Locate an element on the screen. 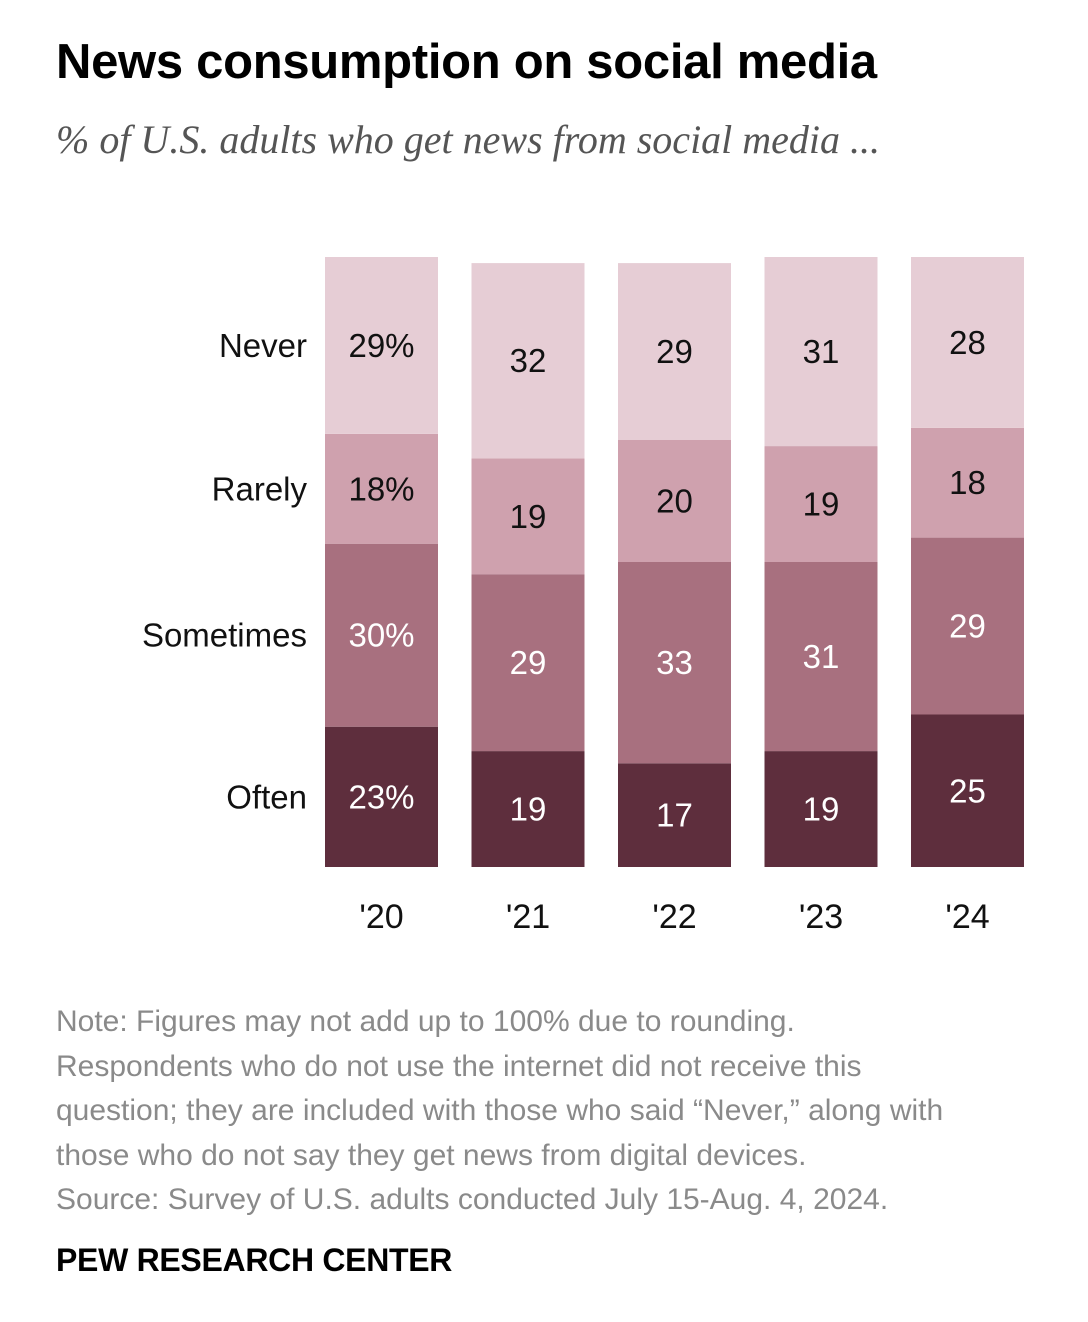 The image size is (1088, 1322). data-label-never-4: 28 is located at coordinates (967, 342).